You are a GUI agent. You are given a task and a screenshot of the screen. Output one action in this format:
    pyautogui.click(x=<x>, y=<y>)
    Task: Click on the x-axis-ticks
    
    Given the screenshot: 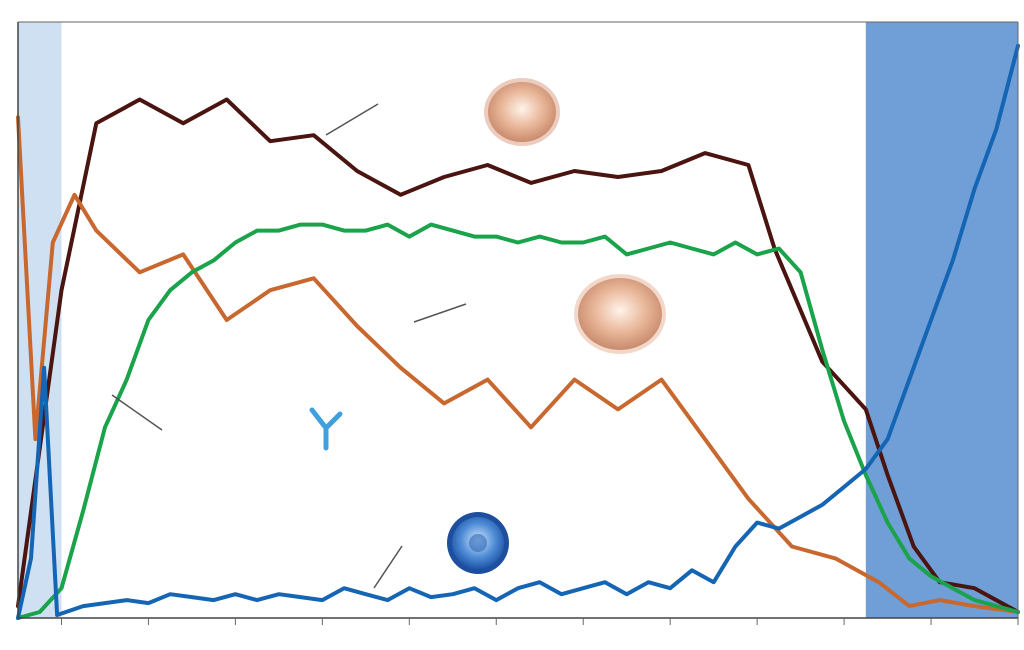 What is the action you would take?
    pyautogui.click(x=539, y=621)
    